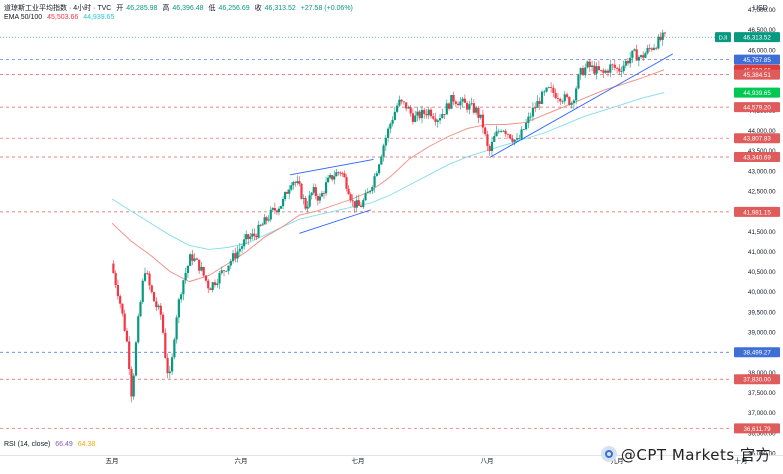  Describe the element at coordinates (762, 433) in the screenshot. I see `y-tick-label: 36,500.00` at that location.